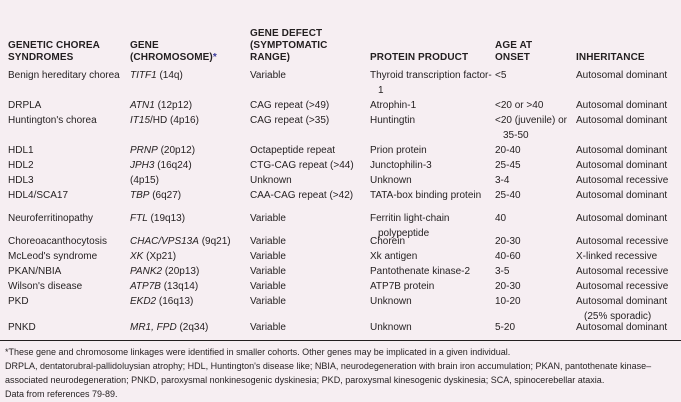 Image resolution: width=681 pixels, height=402 pixels. Describe the element at coordinates (68, 75) in the screenshot. I see `cell-syndrome: Benign hereditary chorea` at that location.